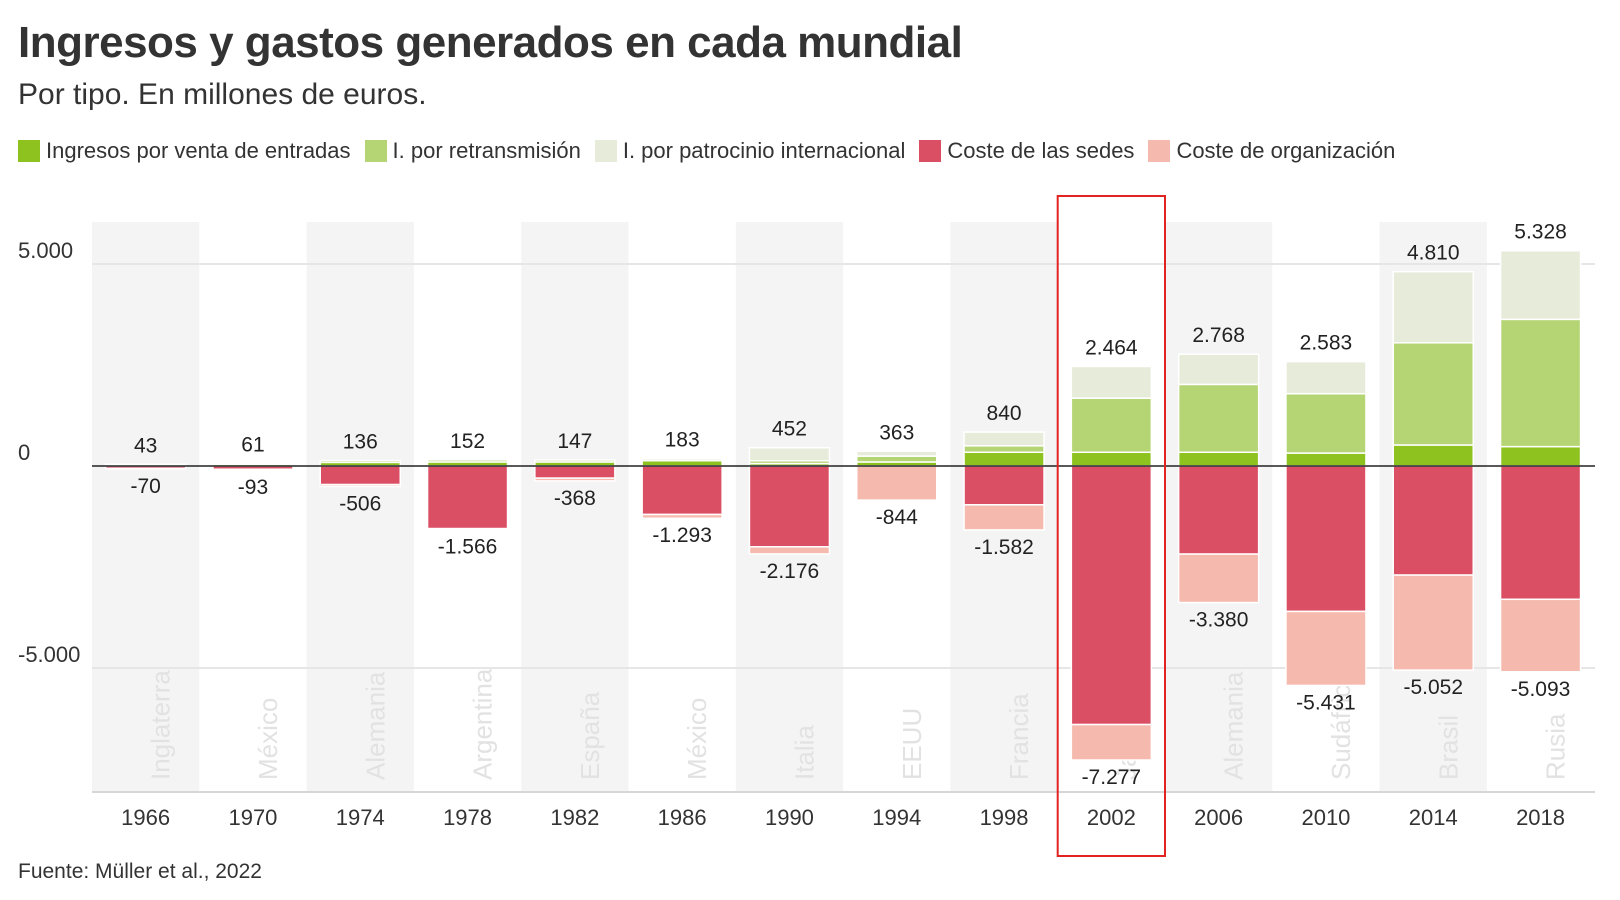 The image size is (1620, 900). What do you see at coordinates (486, 150) in the screenshot?
I see `legend-label-retransmision: I. por retransmisión` at bounding box center [486, 150].